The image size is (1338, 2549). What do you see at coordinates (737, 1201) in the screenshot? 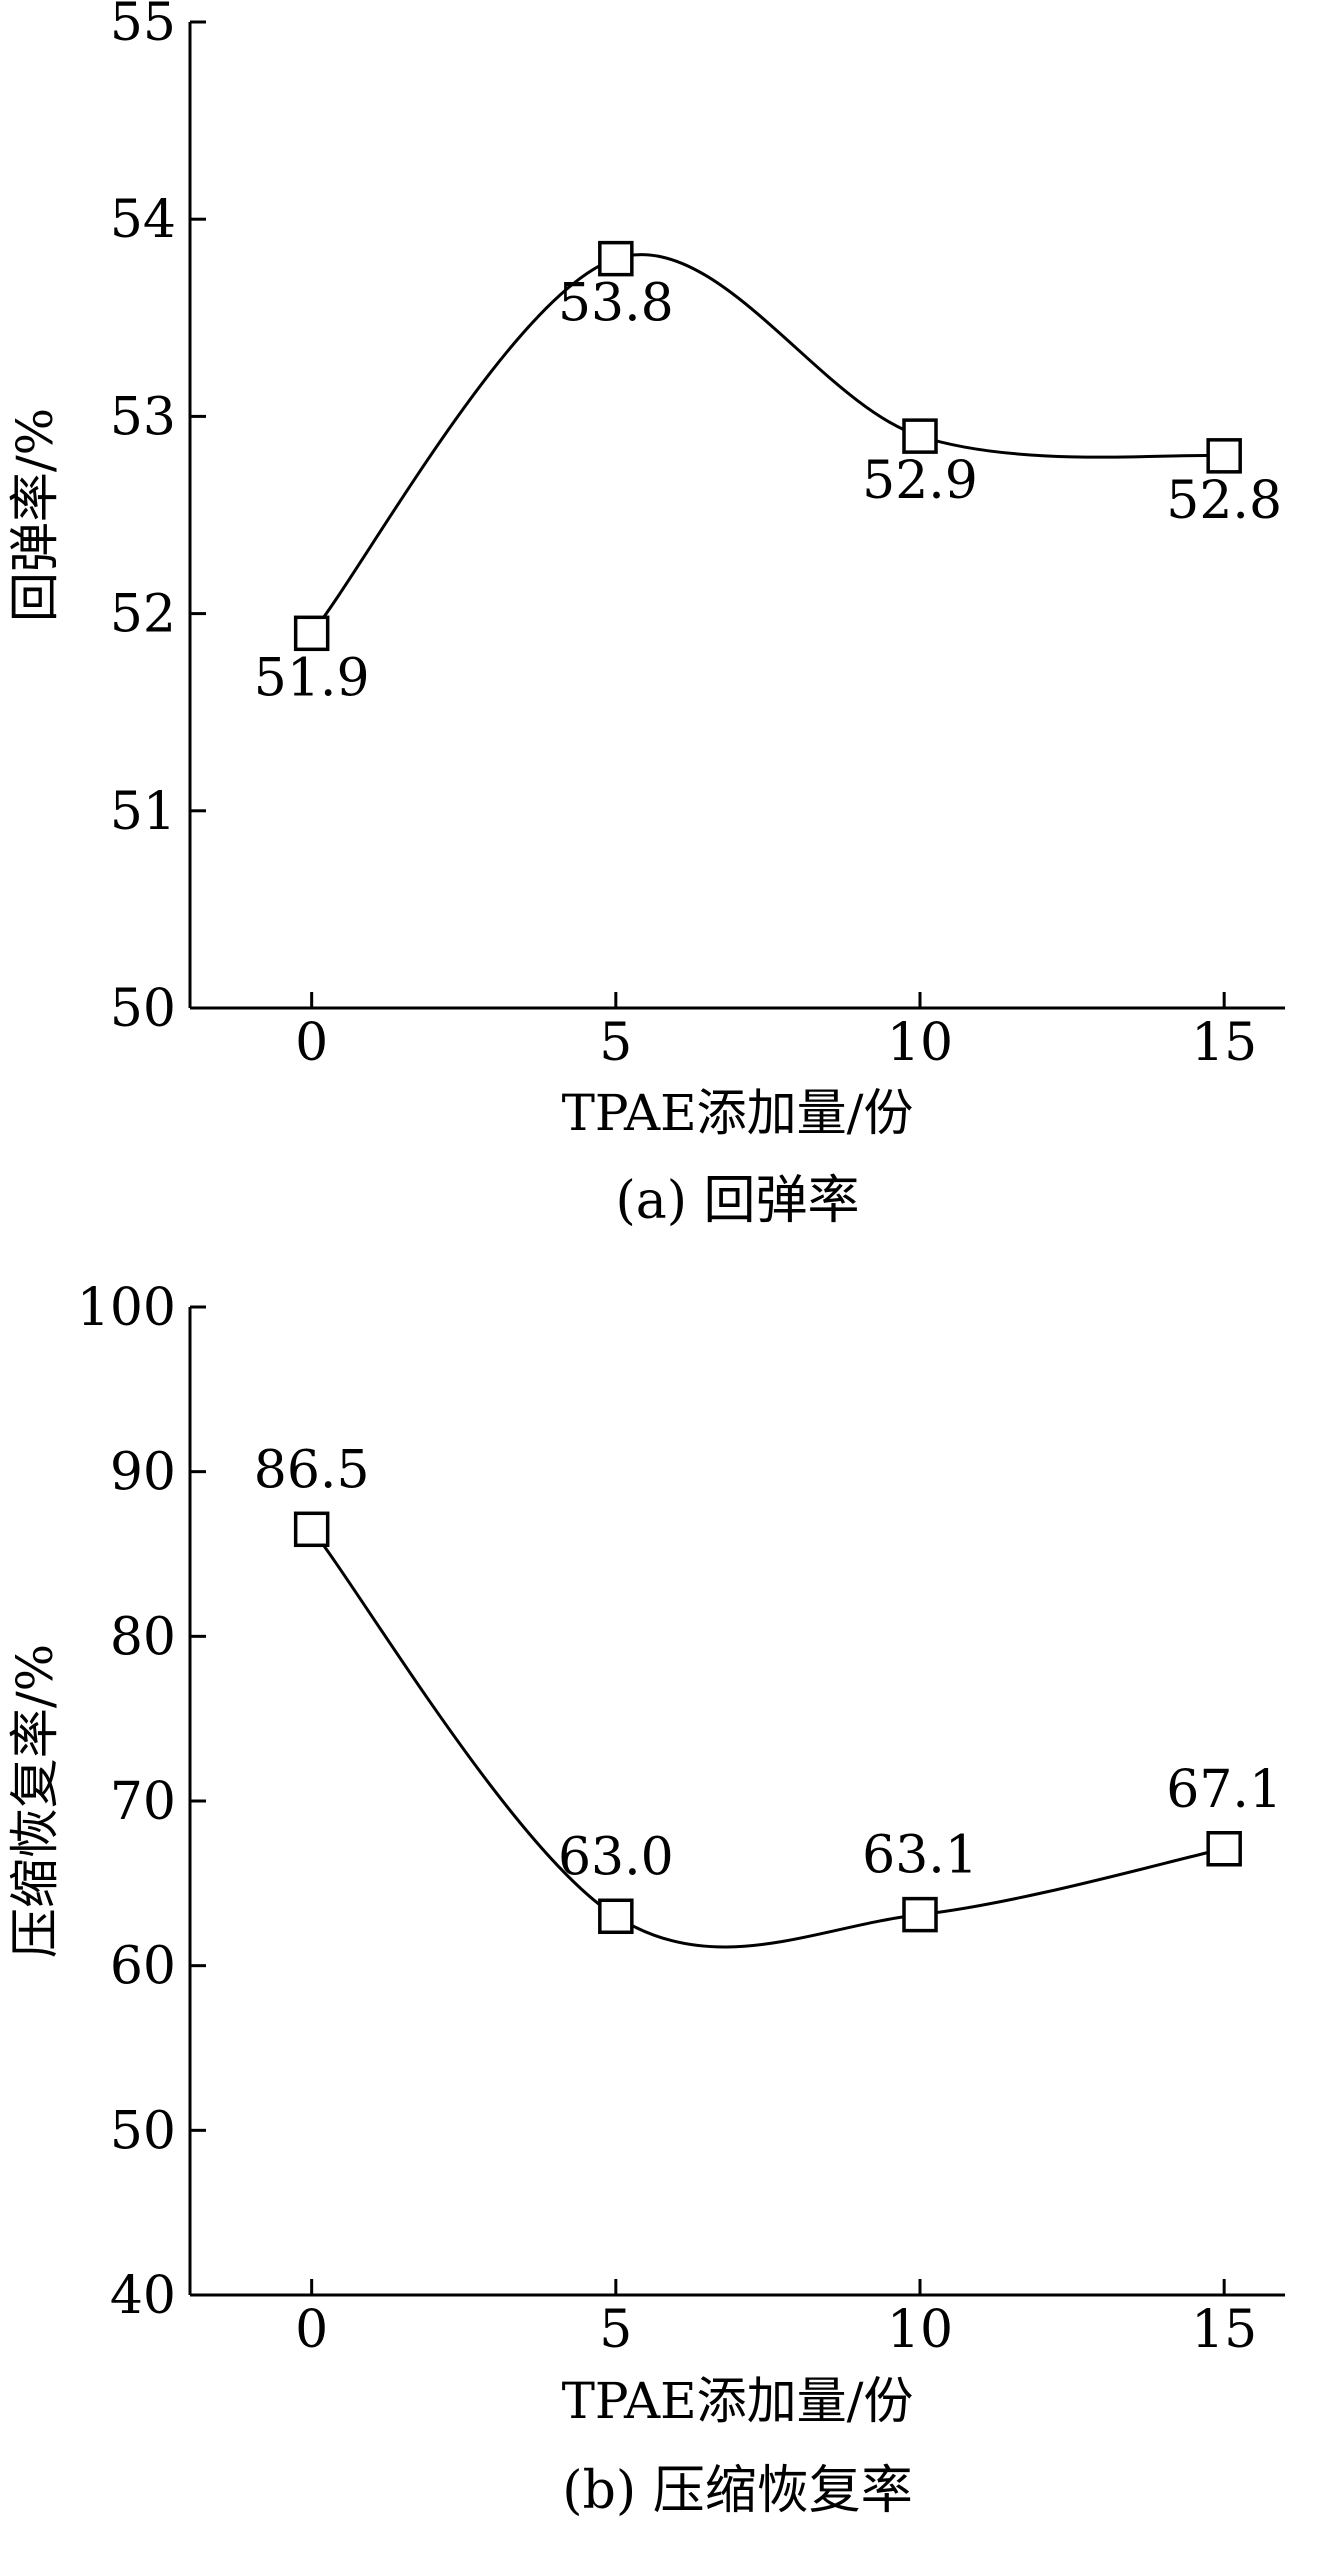
I see `chart-caption: (a) 回弹率` at bounding box center [737, 1201].